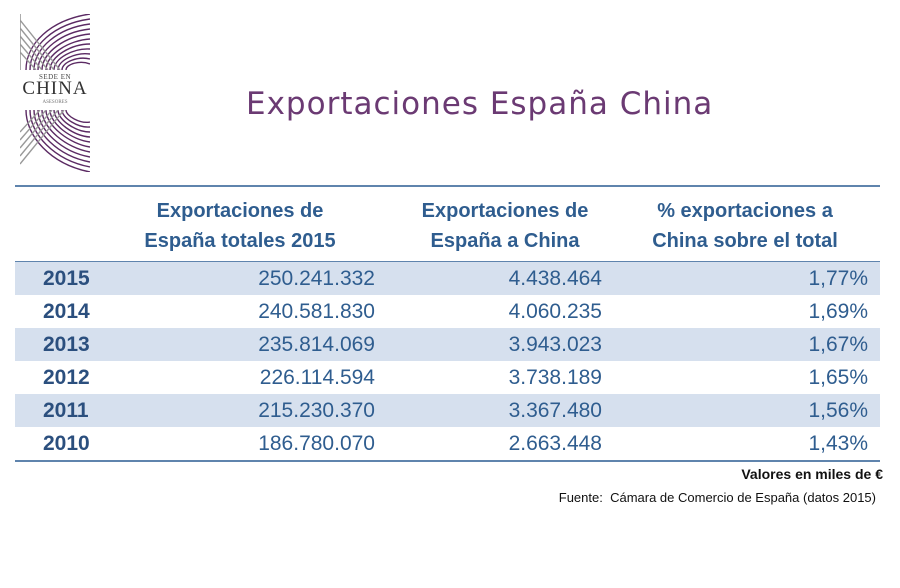 Image resolution: width=900 pixels, height=588 pixels. What do you see at coordinates (838, 377) in the screenshot?
I see `percent-cell: 1,65%` at bounding box center [838, 377].